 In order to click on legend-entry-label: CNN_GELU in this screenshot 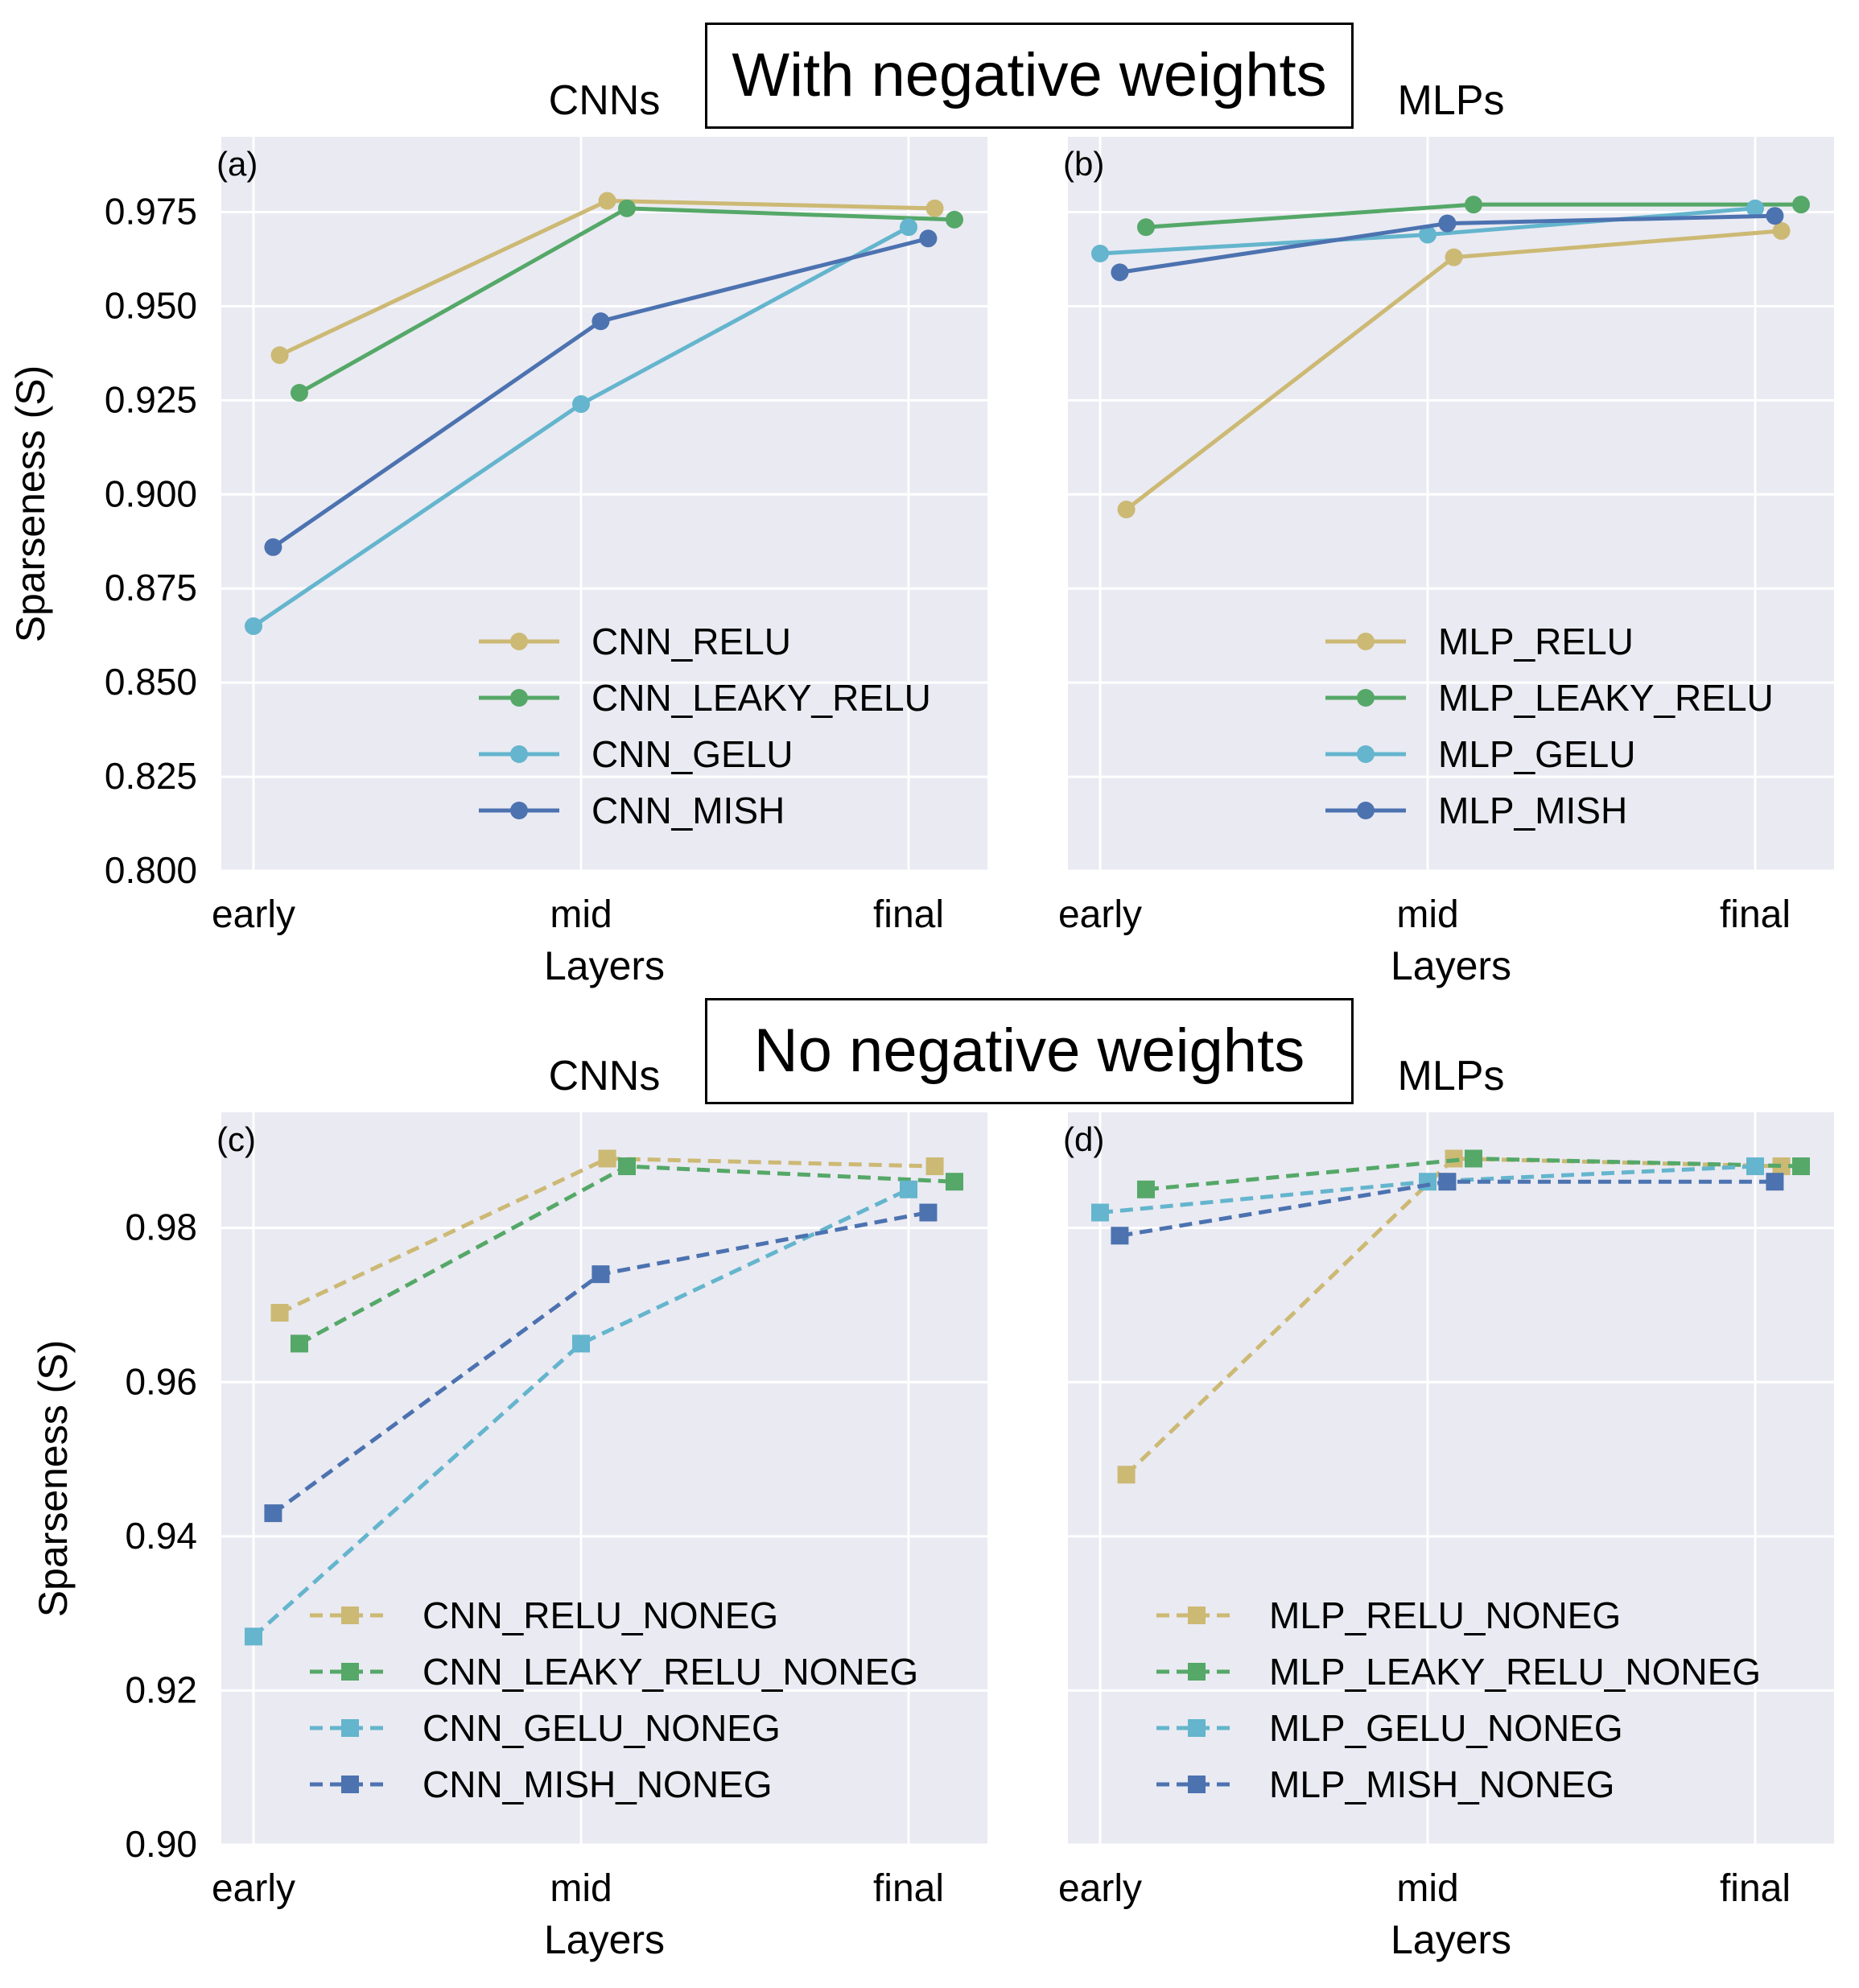, I will do `click(692, 754)`.